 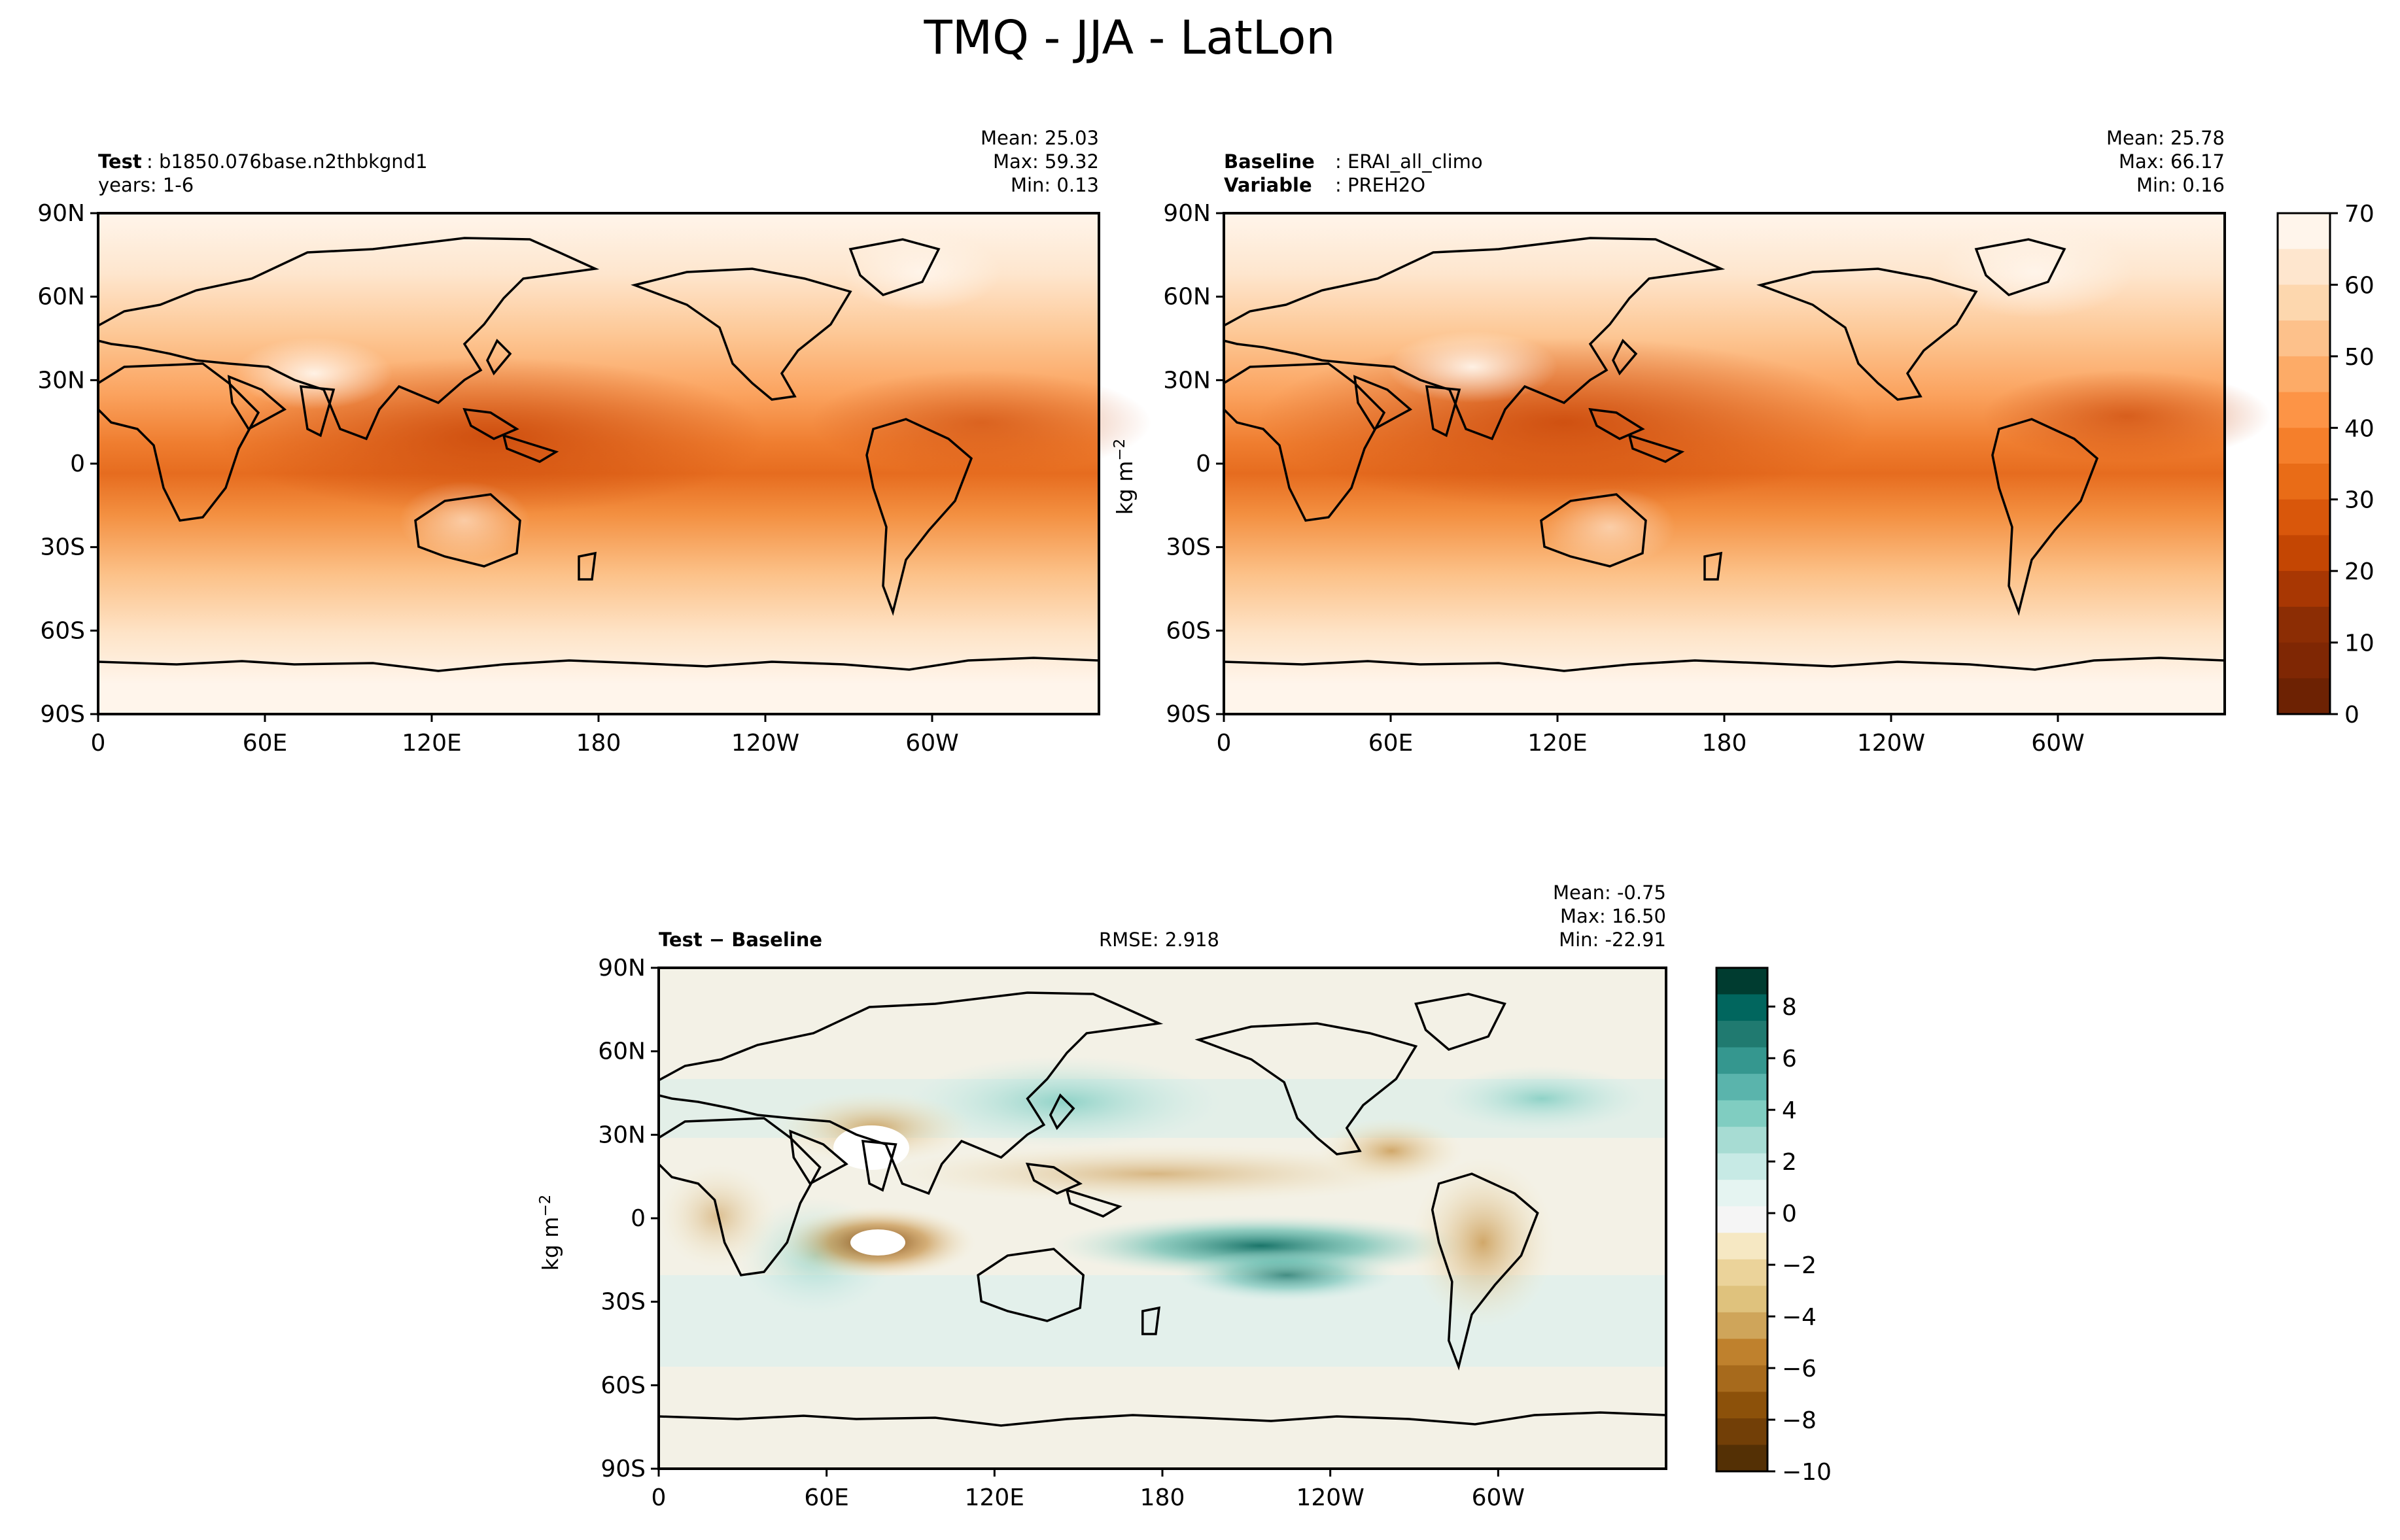 What do you see at coordinates (2359, 571) in the screenshot?
I see `colorbar-tick-label: 20` at bounding box center [2359, 571].